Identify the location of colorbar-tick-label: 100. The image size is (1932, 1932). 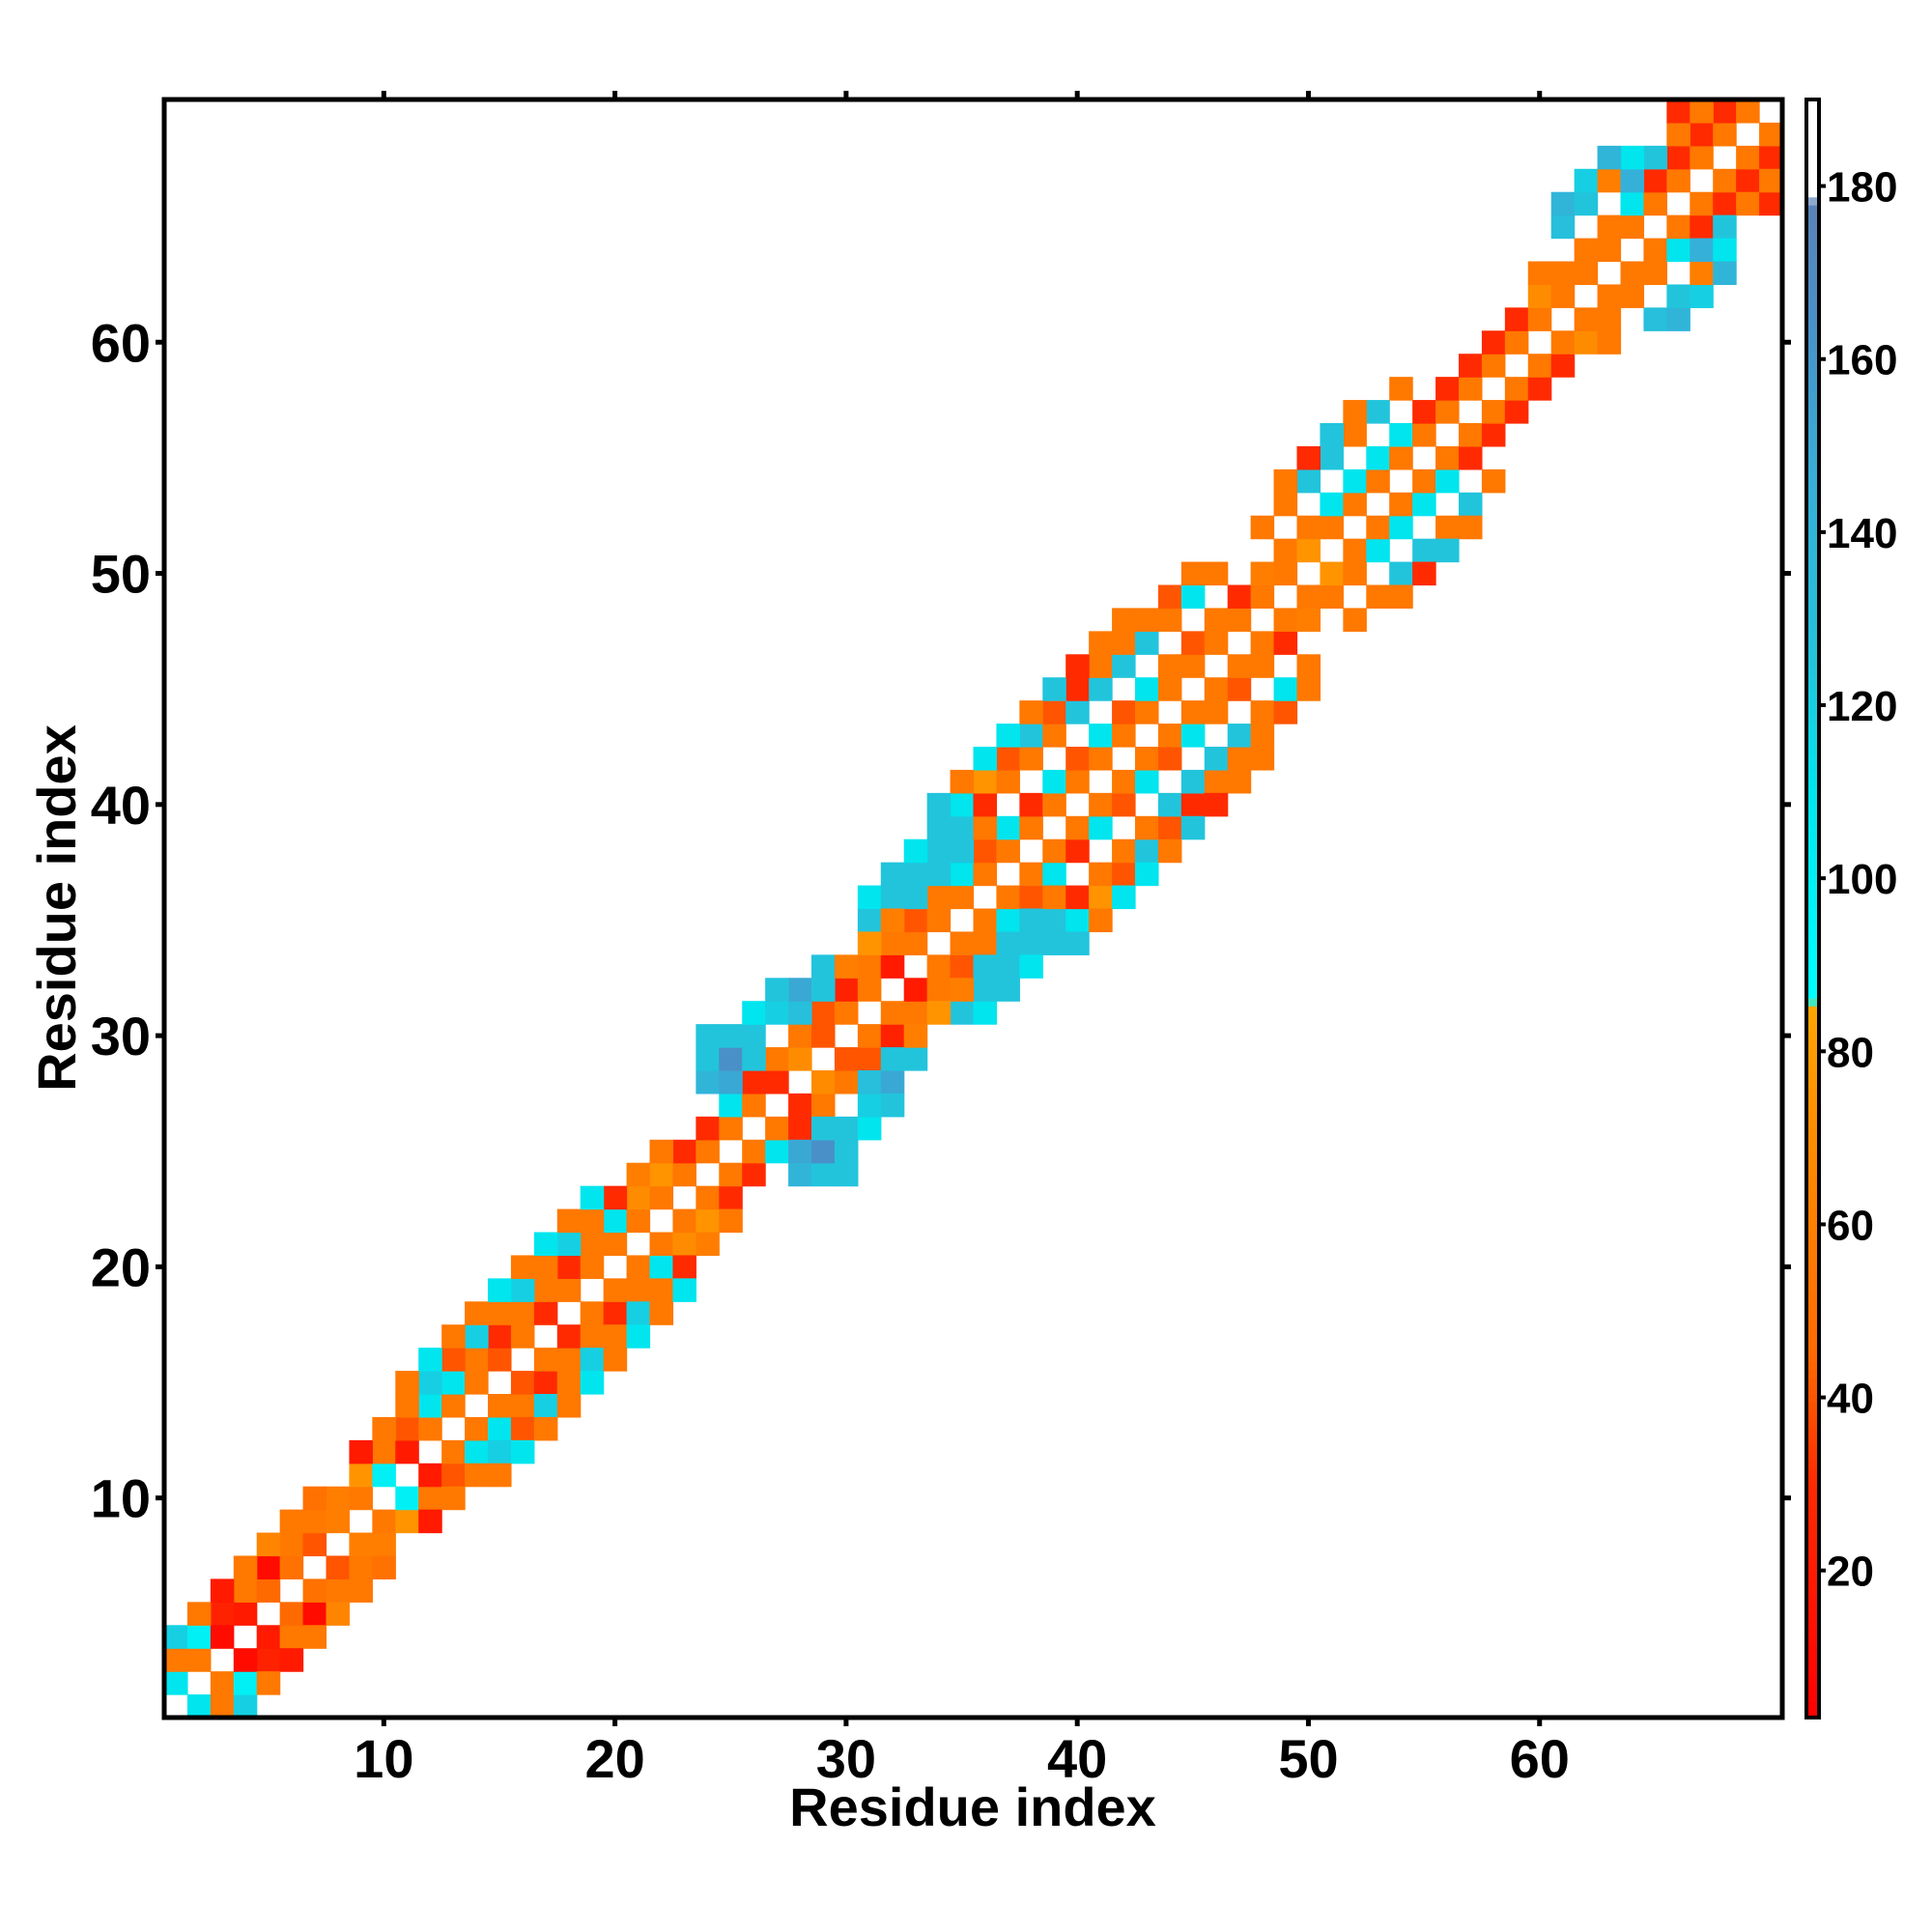
(1862, 879).